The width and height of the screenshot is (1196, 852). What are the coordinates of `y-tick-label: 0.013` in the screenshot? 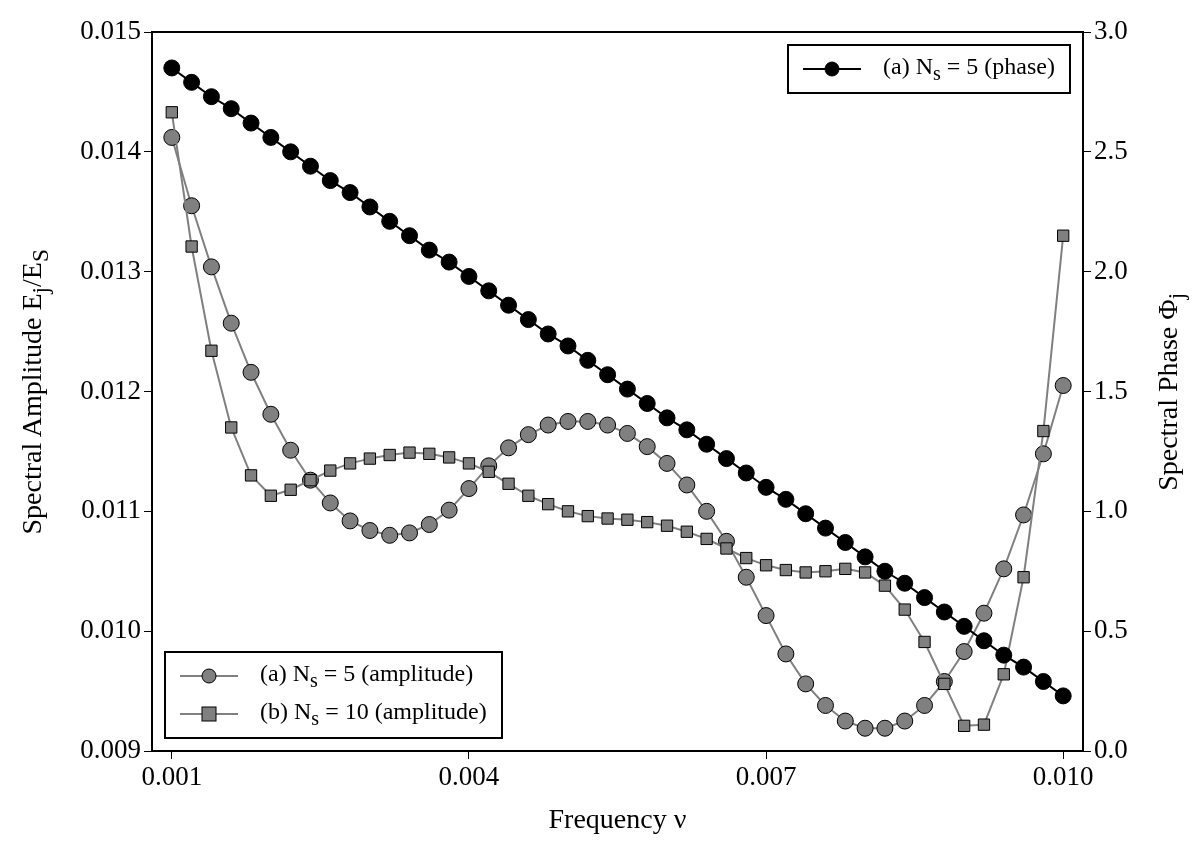 It's located at (110, 269).